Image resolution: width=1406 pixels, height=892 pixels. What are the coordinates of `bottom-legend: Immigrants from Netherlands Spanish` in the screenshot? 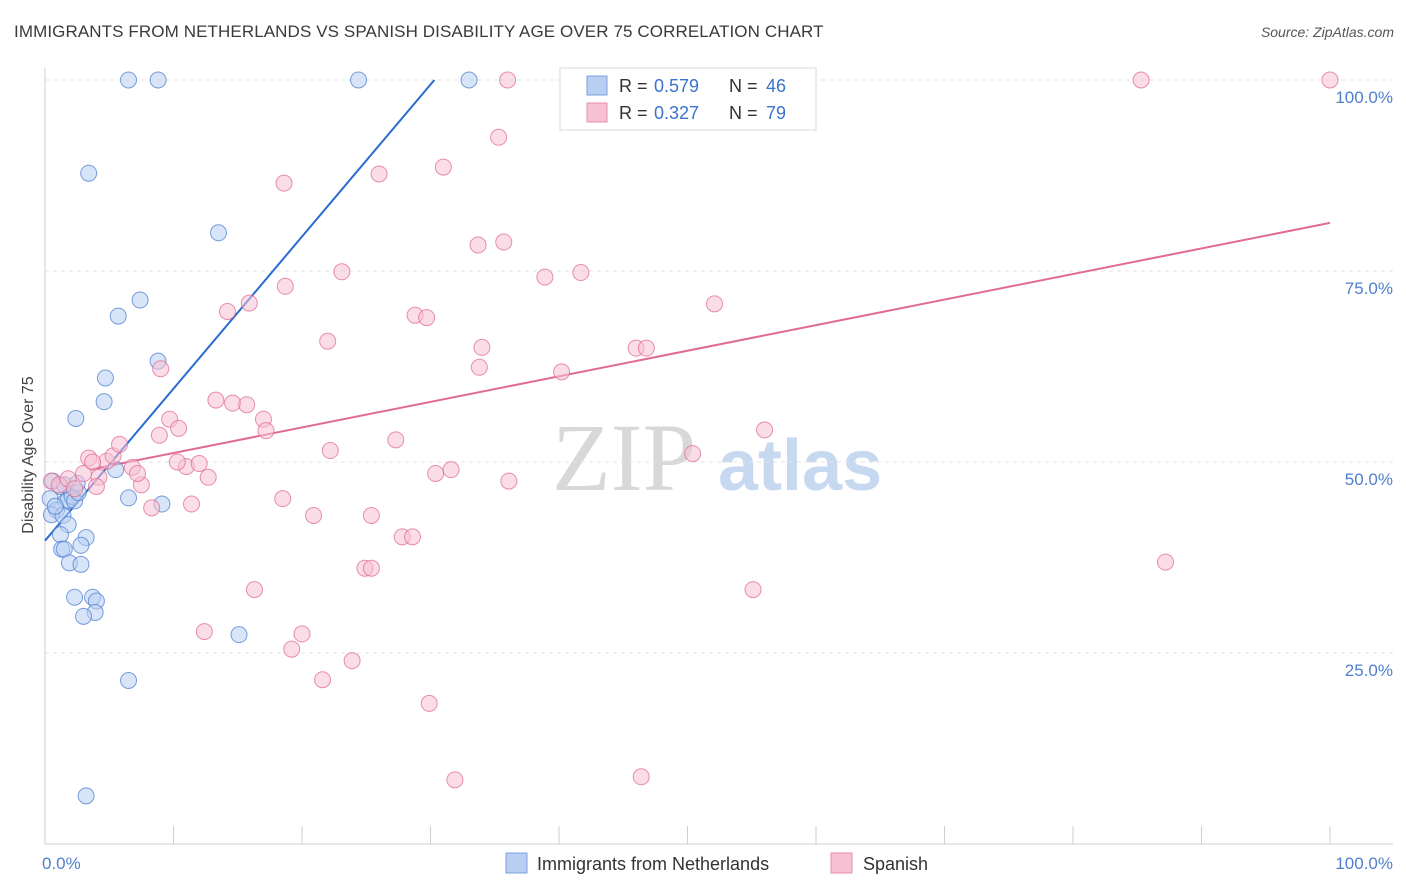 It's located at (716, 863).